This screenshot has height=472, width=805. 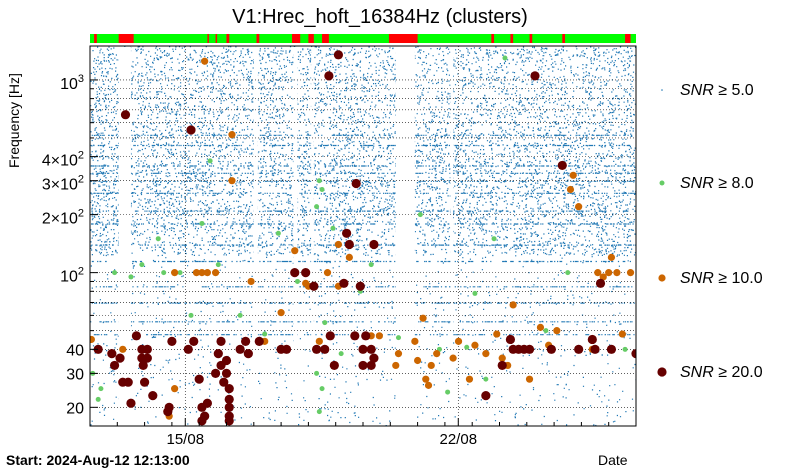 I want to click on y-tick-label: 2×10², so click(x=63, y=218).